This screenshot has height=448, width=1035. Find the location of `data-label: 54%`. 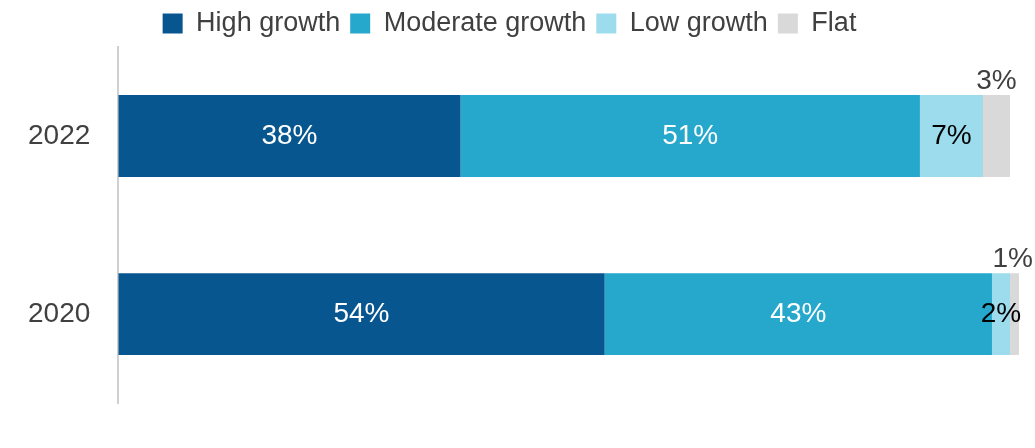

data-label: 54% is located at coordinates (361, 312).